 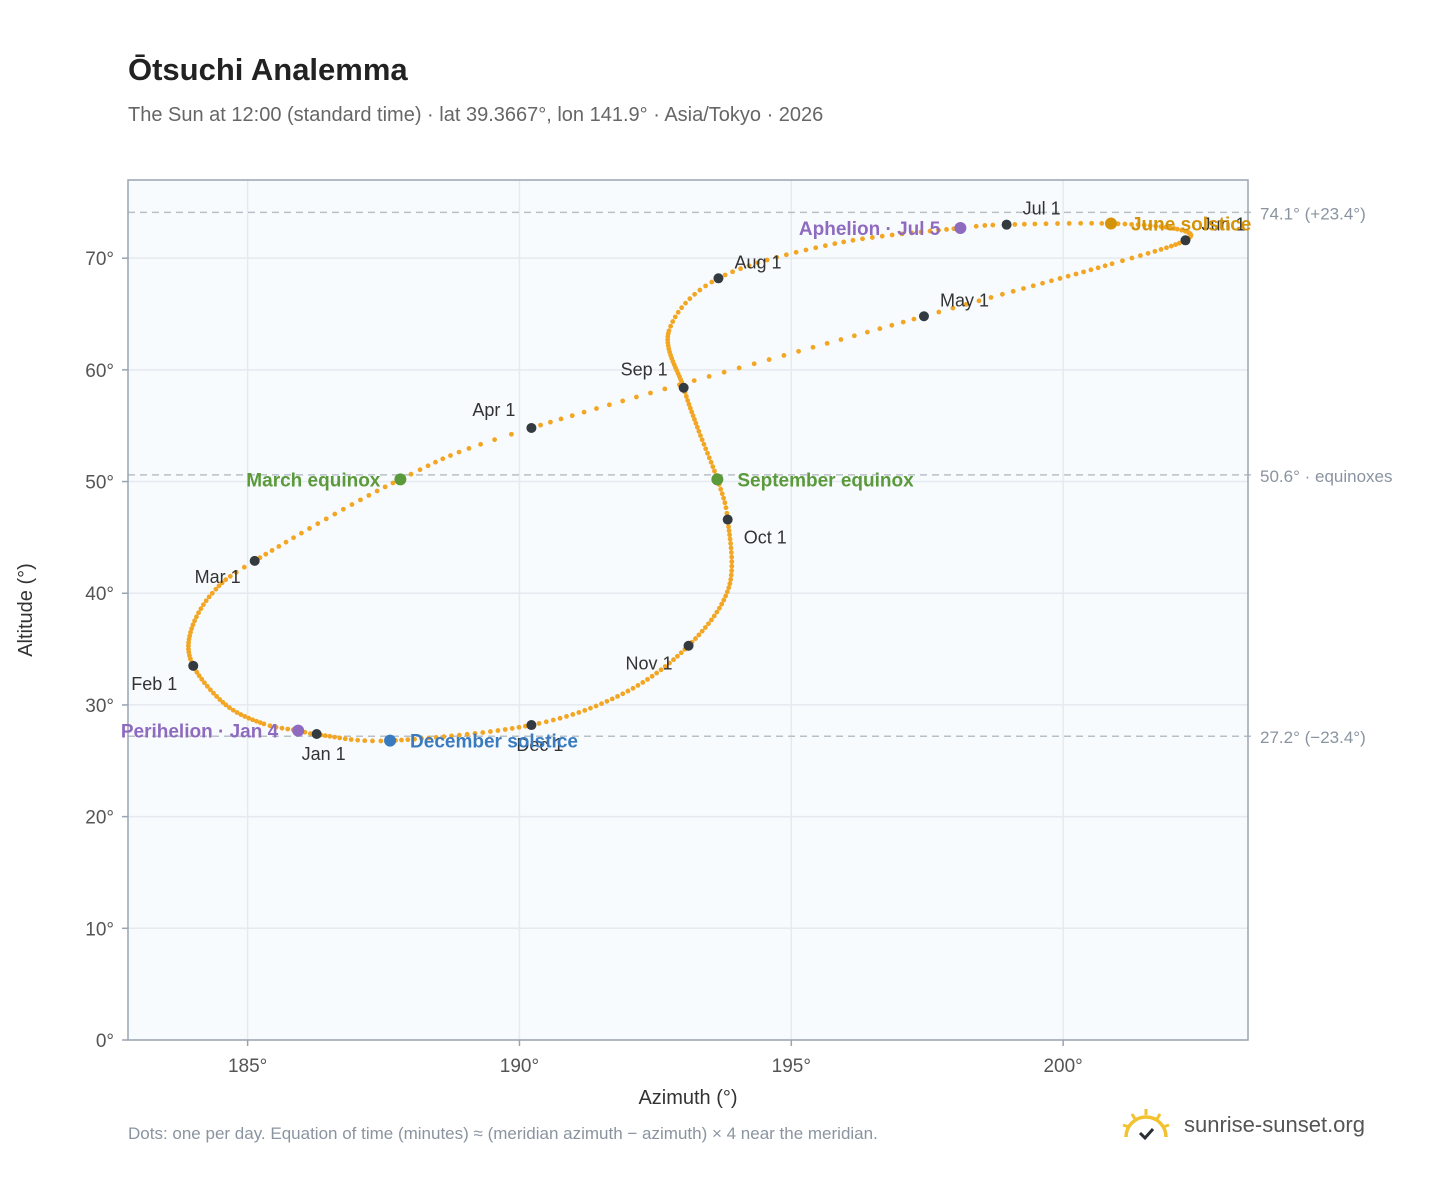 What do you see at coordinates (1274, 1124) in the screenshot?
I see `brand-text: sunrise-sunset.org` at bounding box center [1274, 1124].